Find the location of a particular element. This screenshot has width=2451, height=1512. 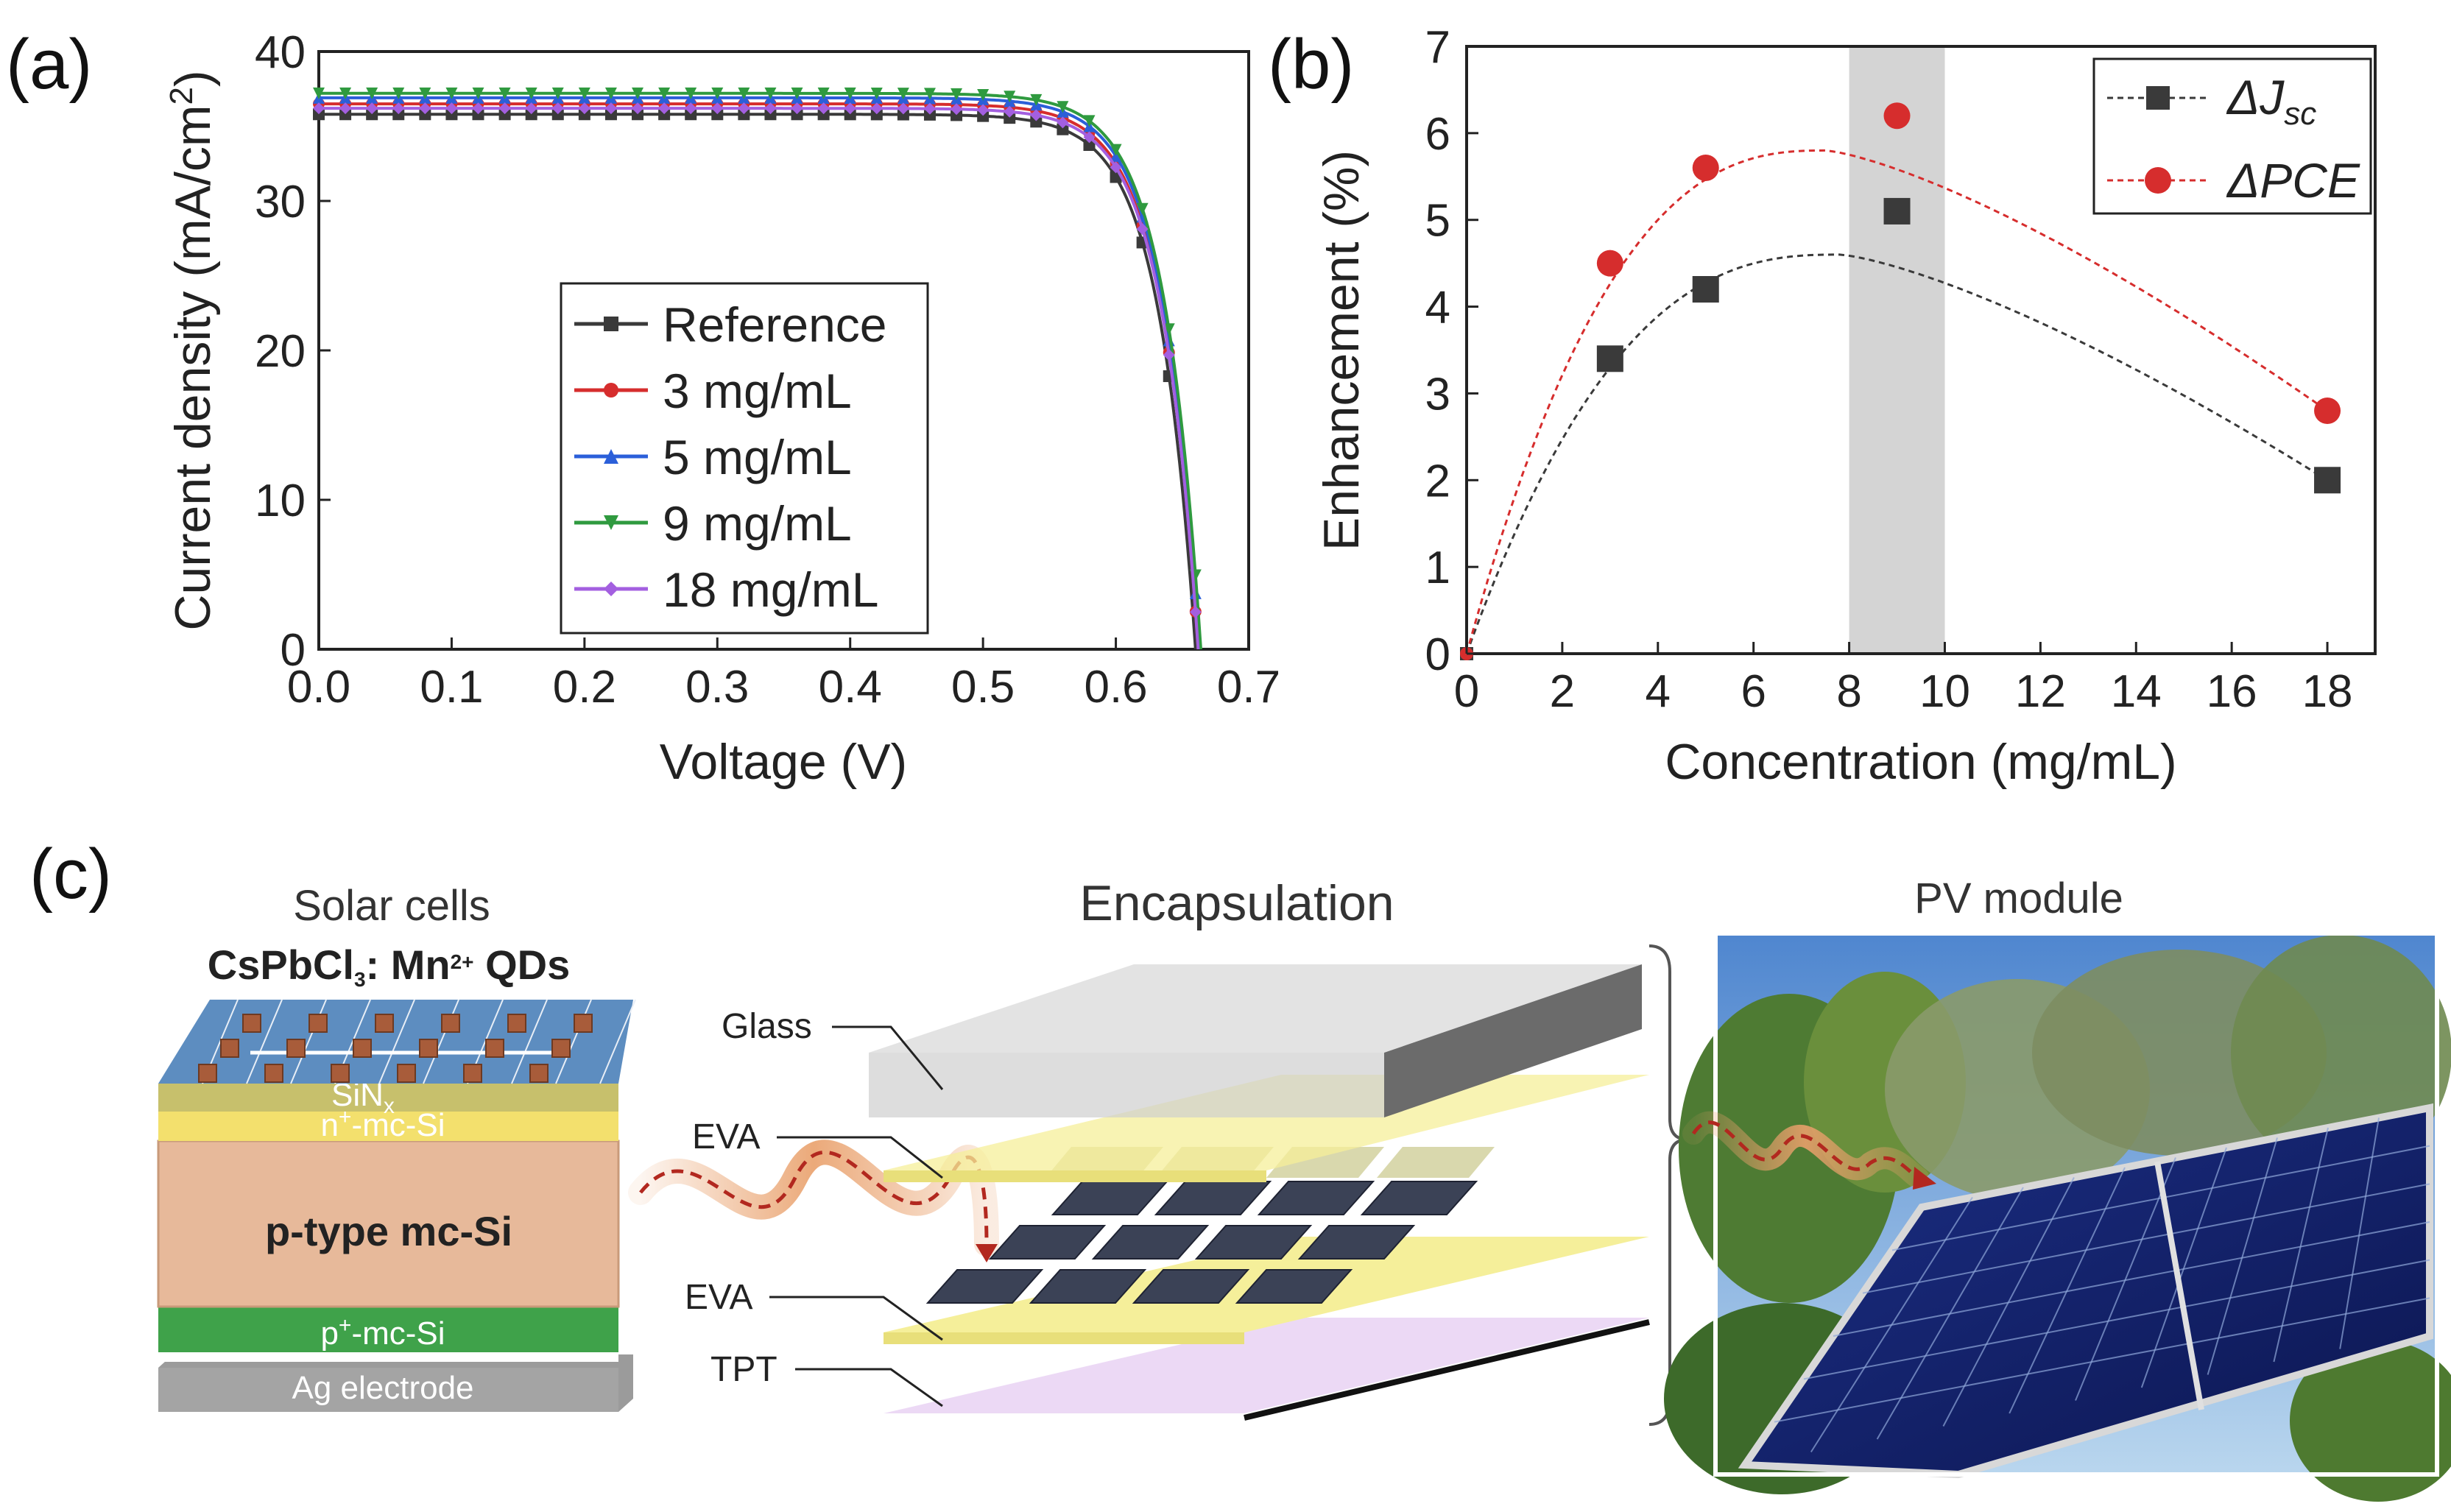

enh-x-tick-label: 12 is located at coordinates (2040, 691).